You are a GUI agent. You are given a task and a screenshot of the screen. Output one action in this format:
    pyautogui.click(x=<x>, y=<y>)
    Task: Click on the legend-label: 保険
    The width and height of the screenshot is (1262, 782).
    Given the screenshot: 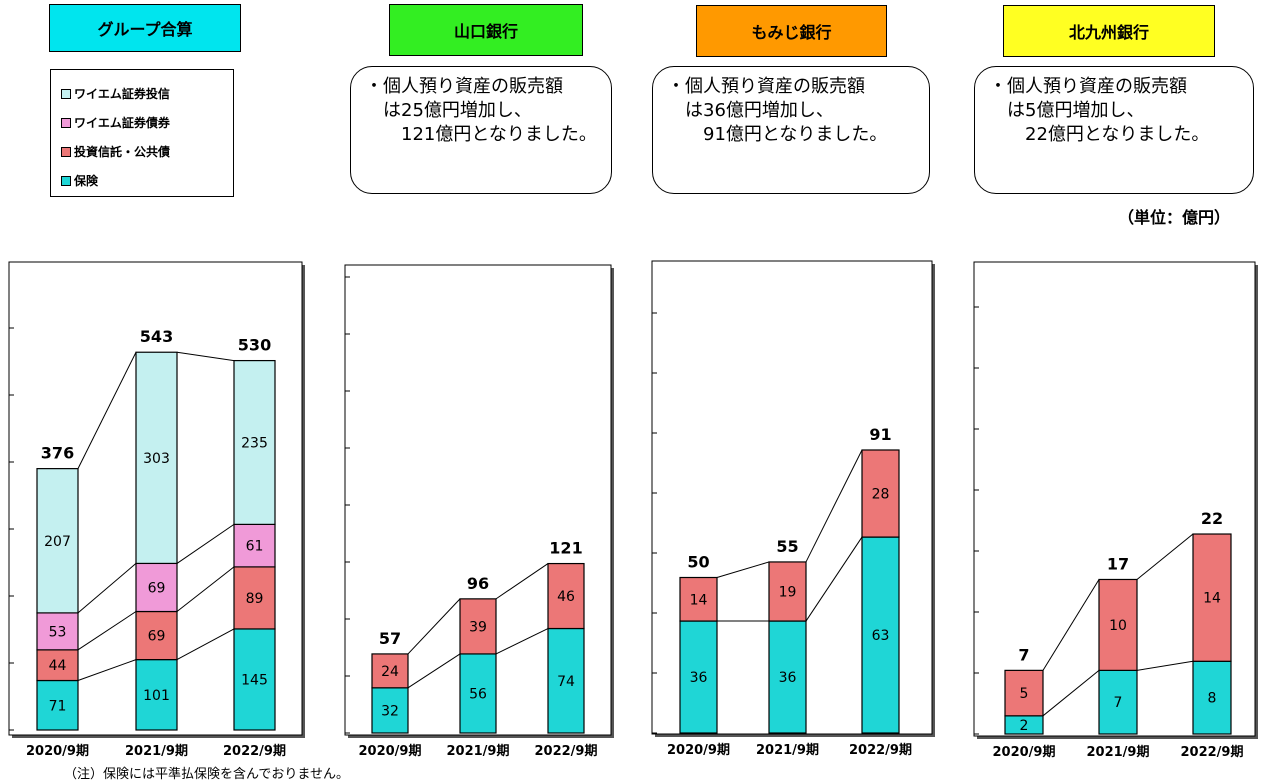 What is the action you would take?
    pyautogui.click(x=86, y=181)
    